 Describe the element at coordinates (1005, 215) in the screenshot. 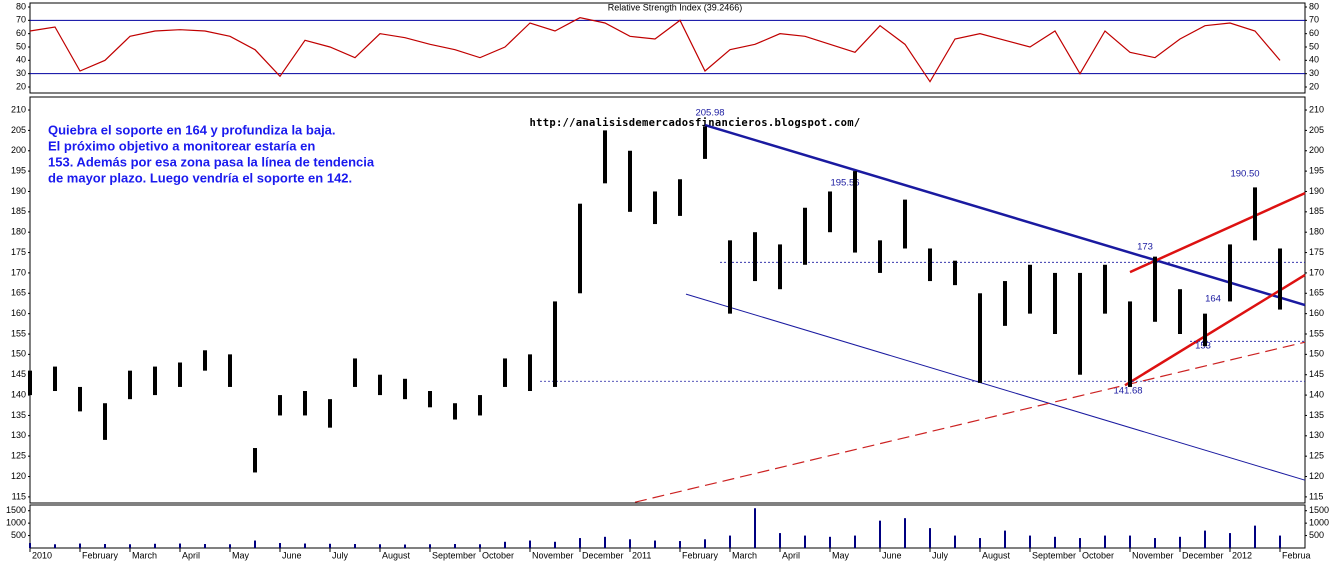

I see `trendline` at that location.